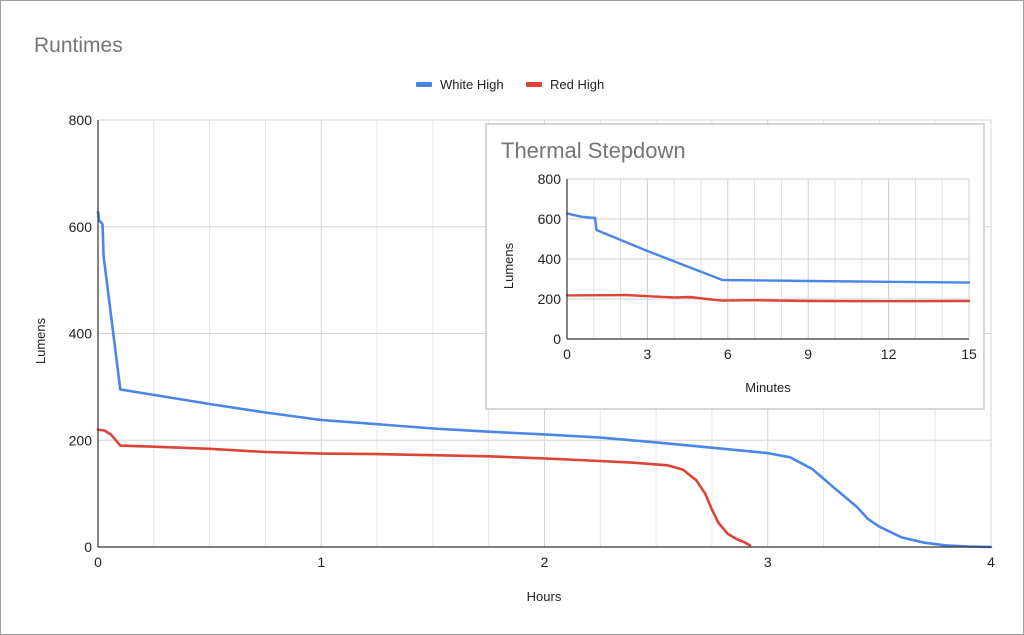 The image size is (1024, 635). Describe the element at coordinates (768, 248) in the screenshot. I see `inset-series-white-high` at that location.